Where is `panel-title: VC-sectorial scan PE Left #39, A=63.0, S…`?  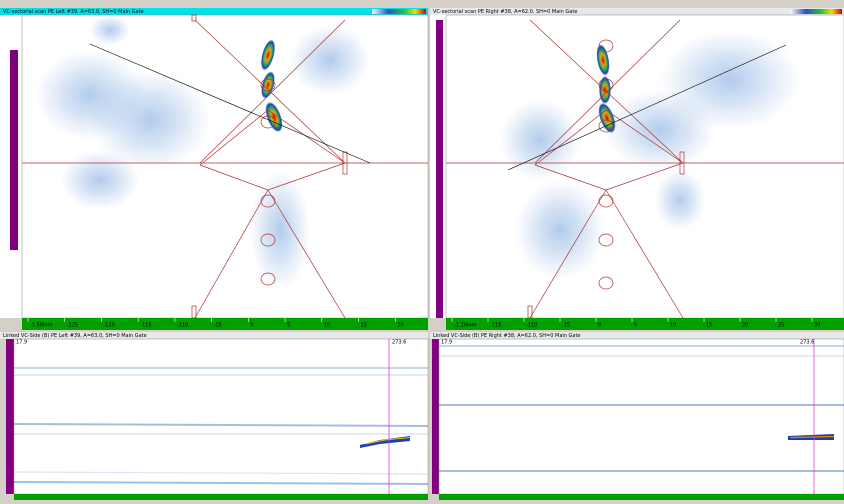 panel-title: VC-sectorial scan PE Left #39, A=63.0, S… is located at coordinates (73, 12).